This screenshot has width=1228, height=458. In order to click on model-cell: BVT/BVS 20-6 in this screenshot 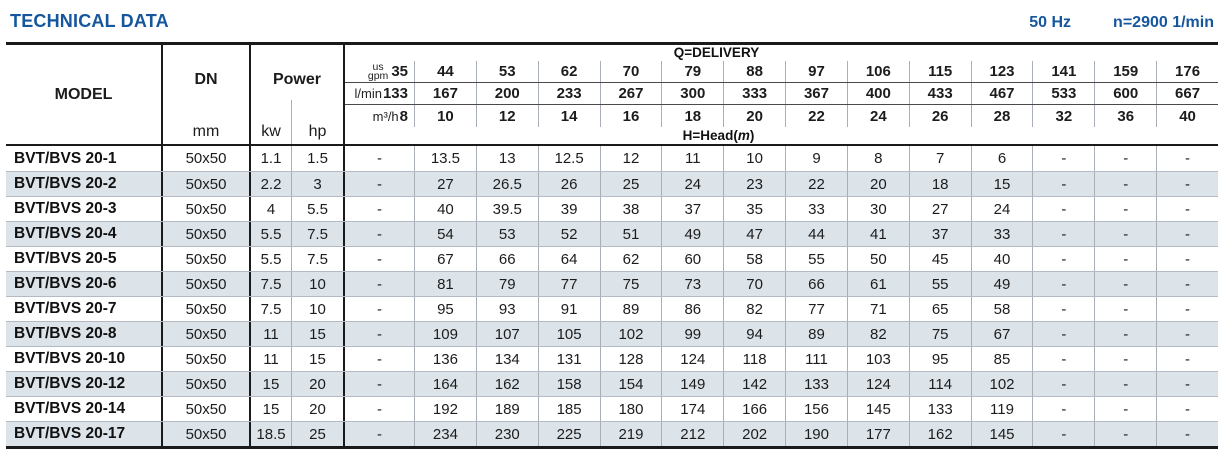, I will do `click(84, 284)`.